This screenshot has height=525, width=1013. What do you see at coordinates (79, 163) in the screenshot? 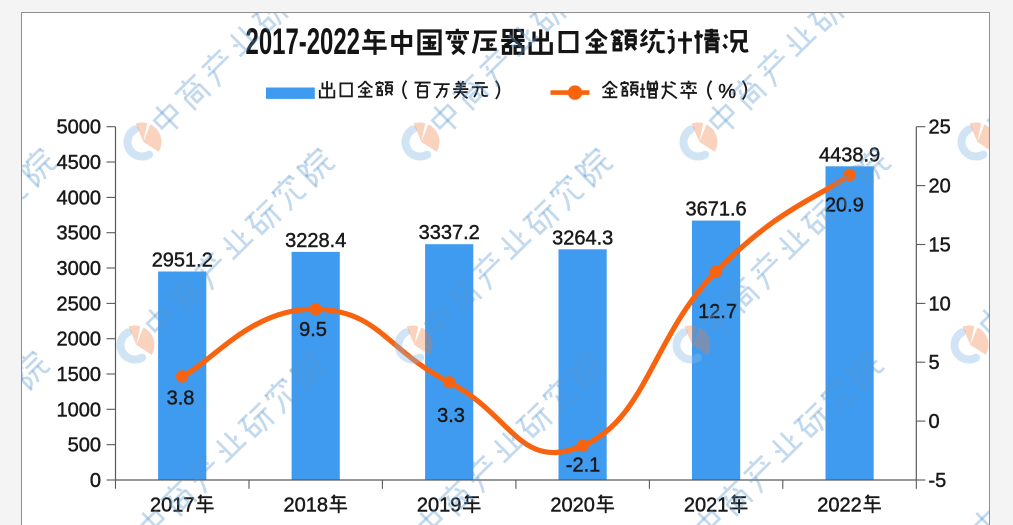
I see `svg-text: 4500` at bounding box center [79, 163].